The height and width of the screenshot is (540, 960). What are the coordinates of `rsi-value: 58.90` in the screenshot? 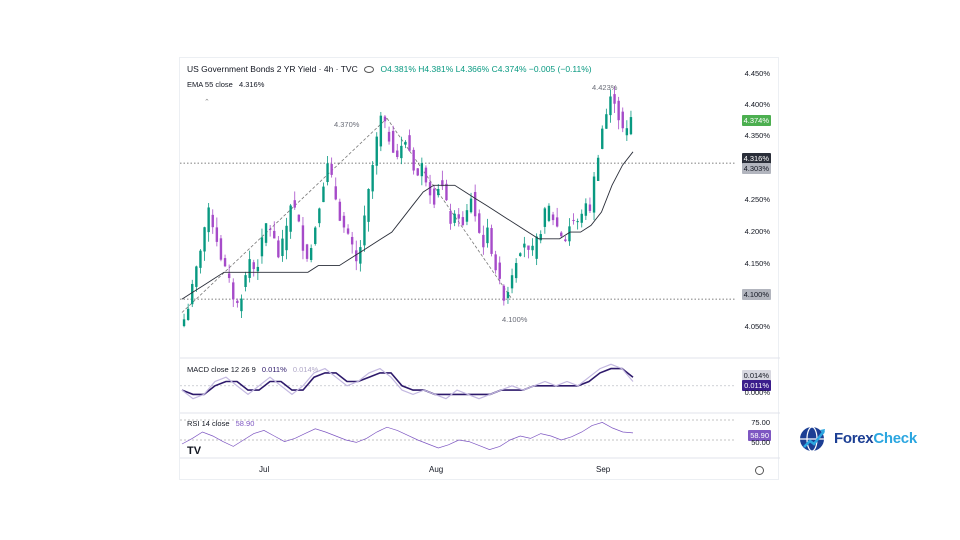 It's located at (245, 423).